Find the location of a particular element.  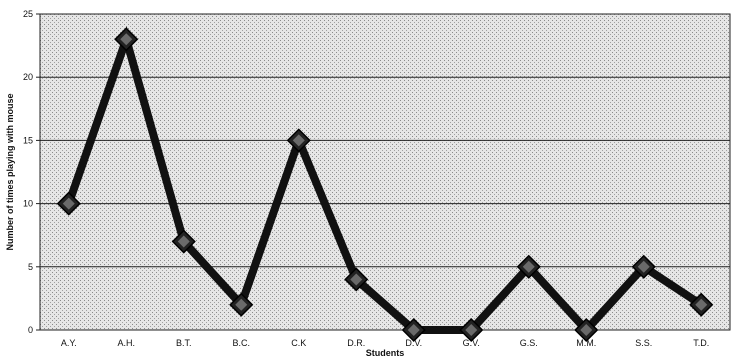

x-tick-label: C.K is located at coordinates (298, 343).